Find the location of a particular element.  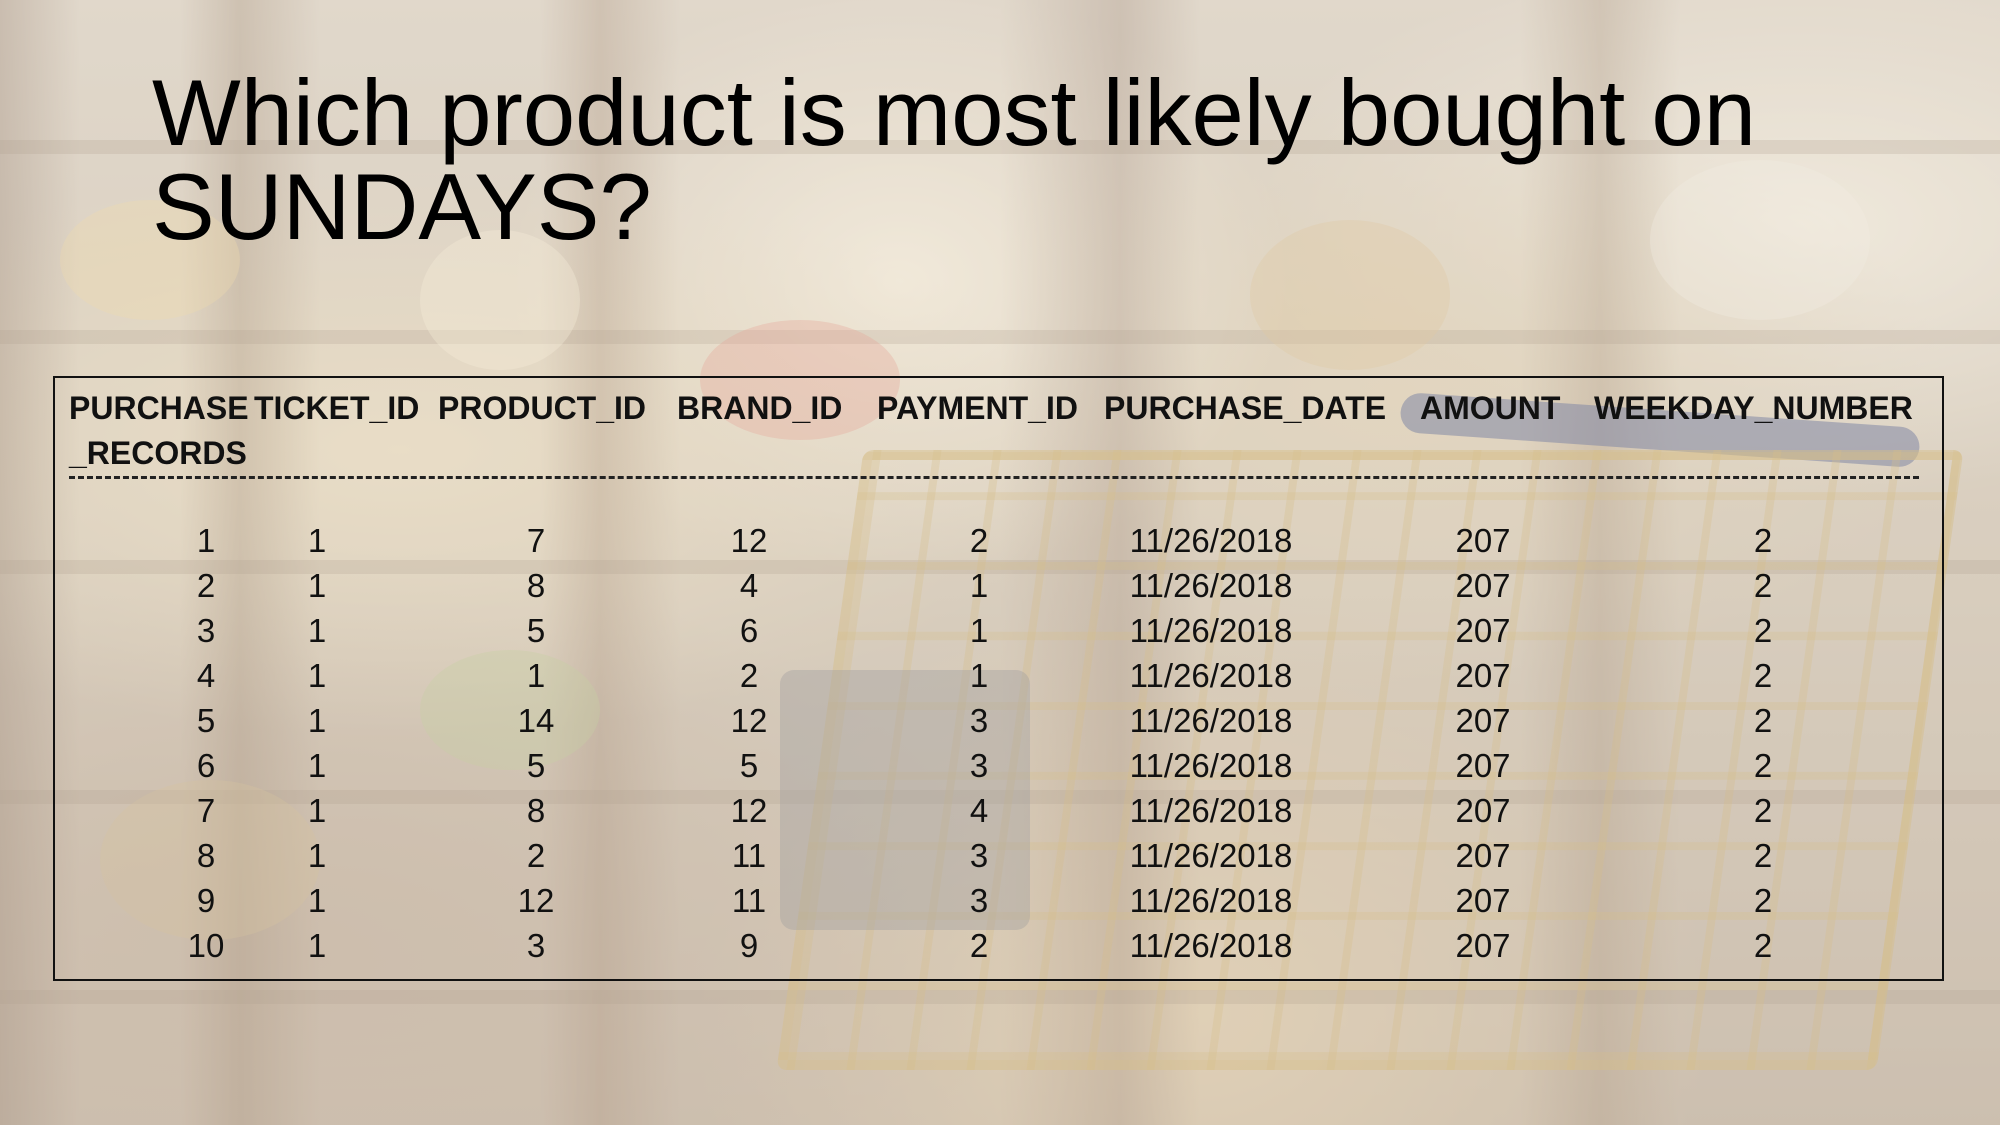

table-row: 7 1 8 12 4 11/26/2018 207 2 is located at coordinates (998, 810).